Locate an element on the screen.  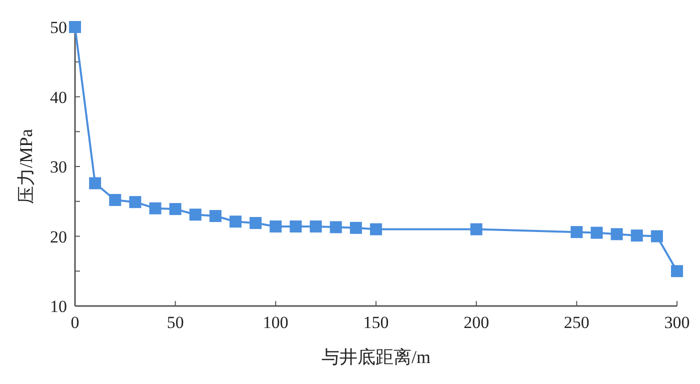
x-tick-label: 0 is located at coordinates (75, 322).